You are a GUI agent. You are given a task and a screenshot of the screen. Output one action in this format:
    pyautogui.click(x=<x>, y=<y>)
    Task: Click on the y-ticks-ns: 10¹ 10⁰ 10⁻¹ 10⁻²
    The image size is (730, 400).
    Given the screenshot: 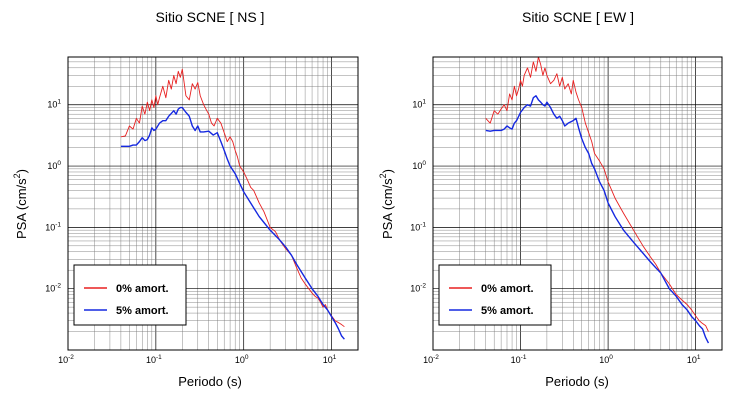 What is the action you would take?
    pyautogui.click(x=53, y=196)
    